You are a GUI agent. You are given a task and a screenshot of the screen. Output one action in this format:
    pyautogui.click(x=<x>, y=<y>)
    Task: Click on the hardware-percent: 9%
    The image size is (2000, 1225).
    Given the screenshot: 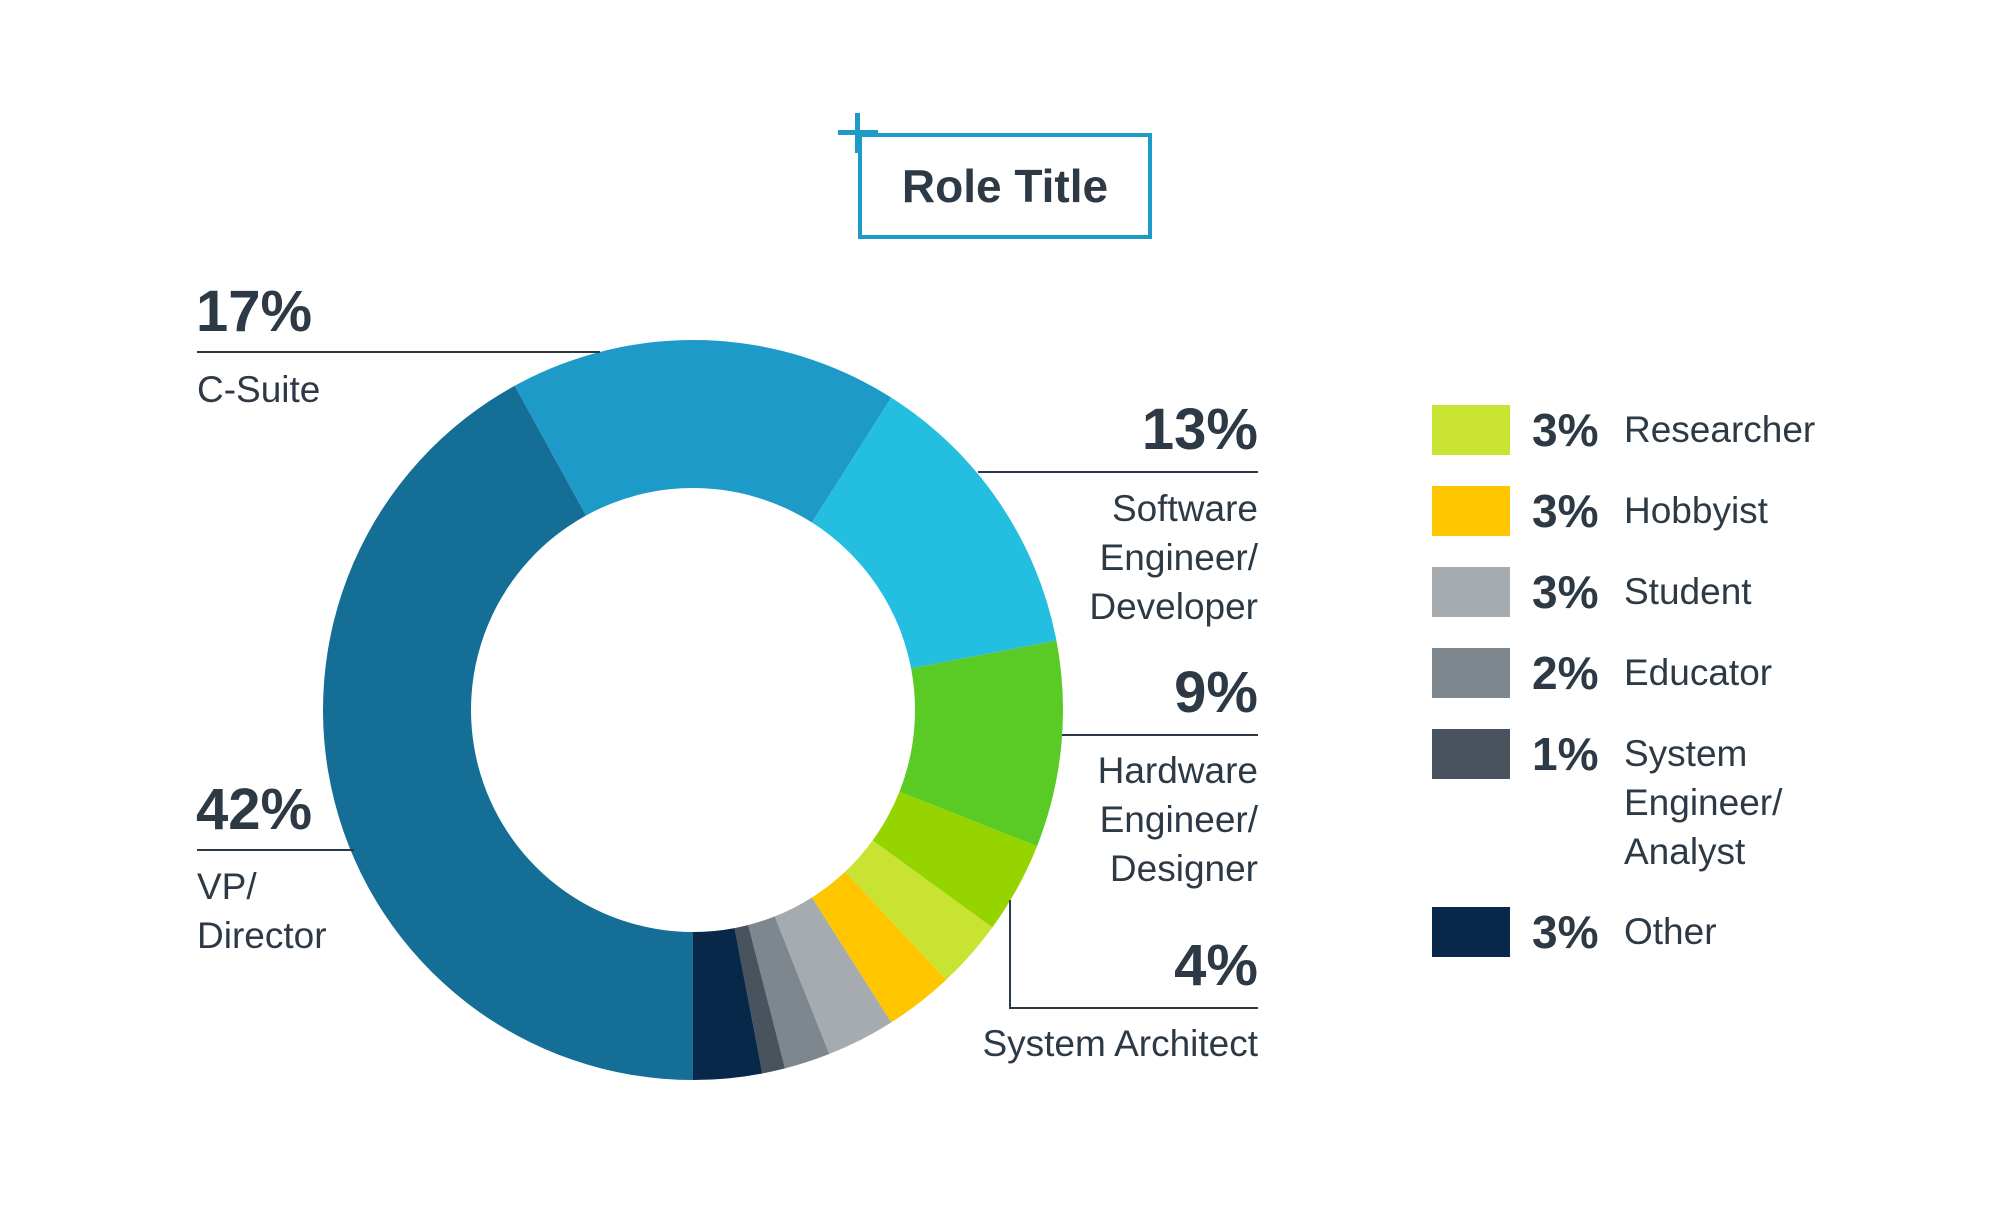 What is the action you would take?
    pyautogui.click(x=1216, y=692)
    